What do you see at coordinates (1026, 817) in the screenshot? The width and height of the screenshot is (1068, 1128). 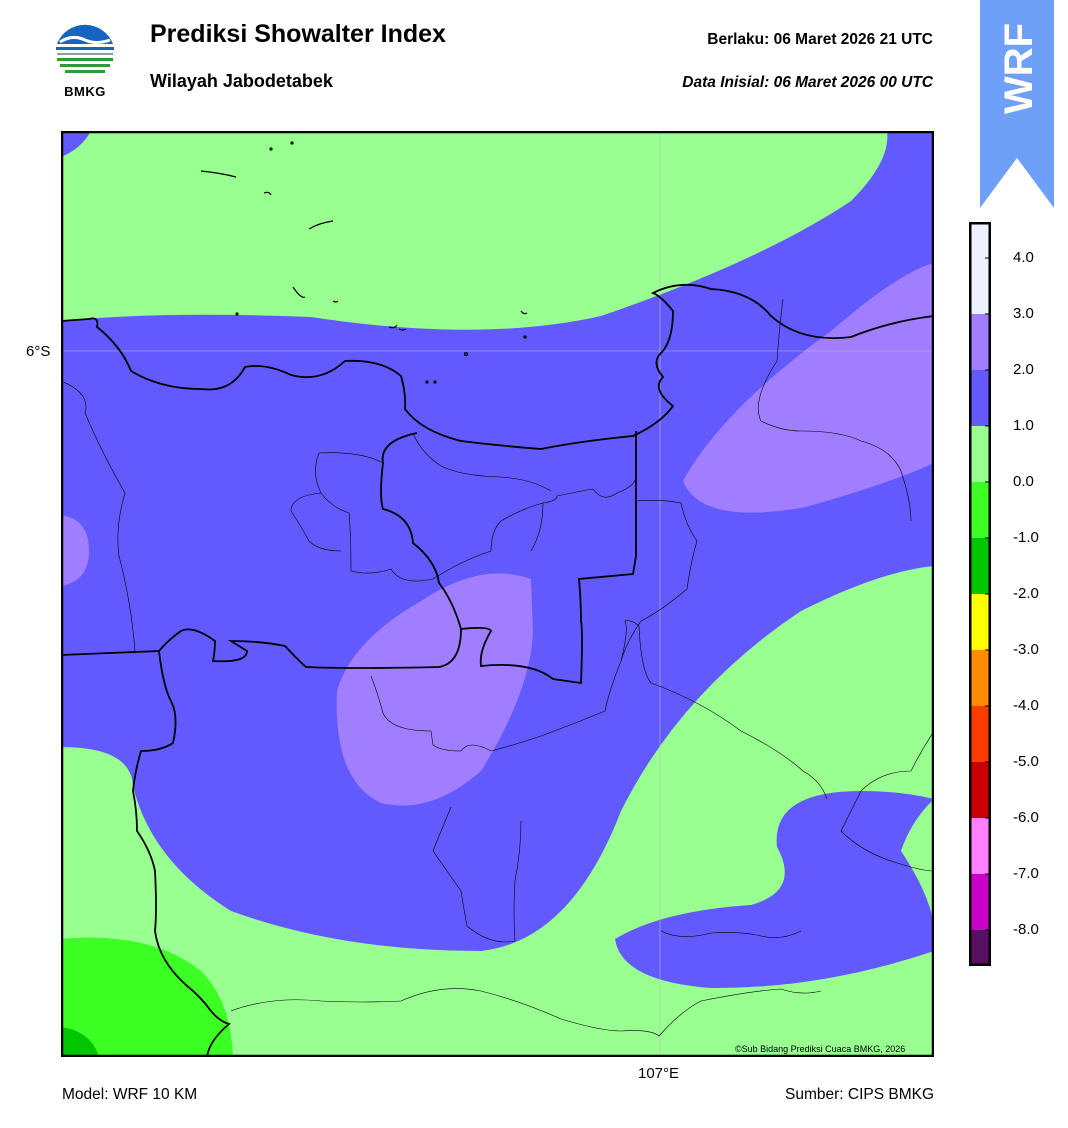 I see `colorbar-tick-label: -6.0` at bounding box center [1026, 817].